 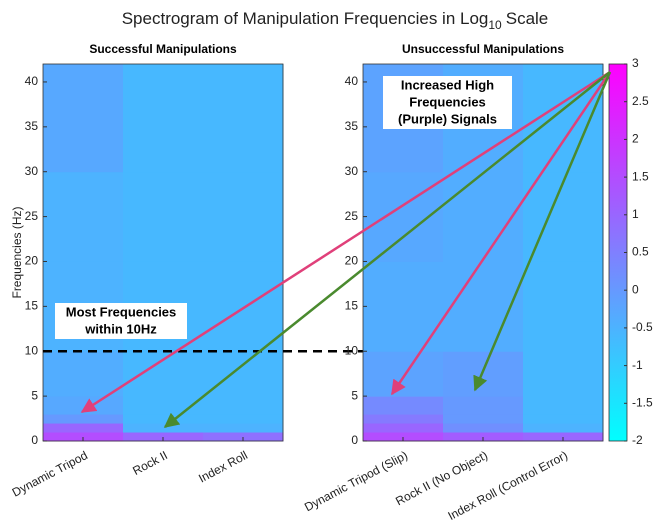 What do you see at coordinates (635, 139) in the screenshot?
I see `colorbar-tick-label: 2` at bounding box center [635, 139].